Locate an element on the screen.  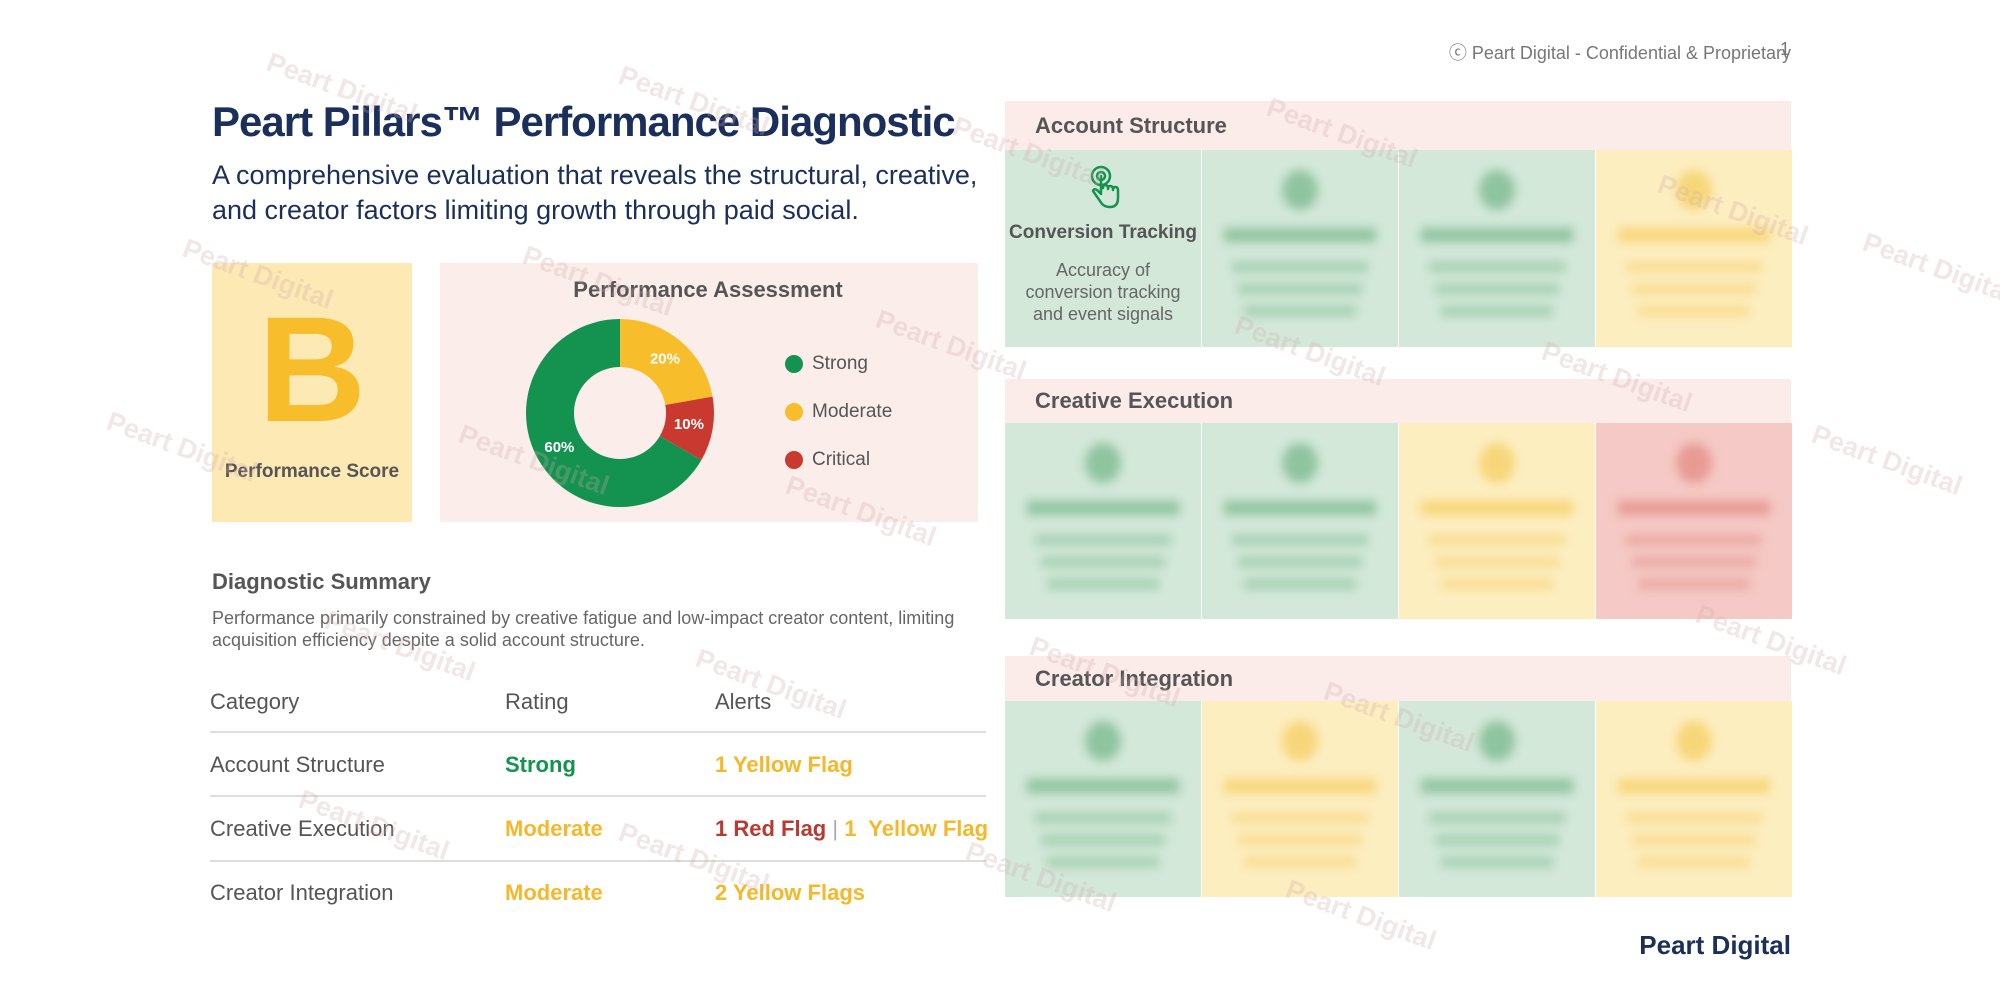
category-cell: Creator Integration is located at coordinates (302, 892).